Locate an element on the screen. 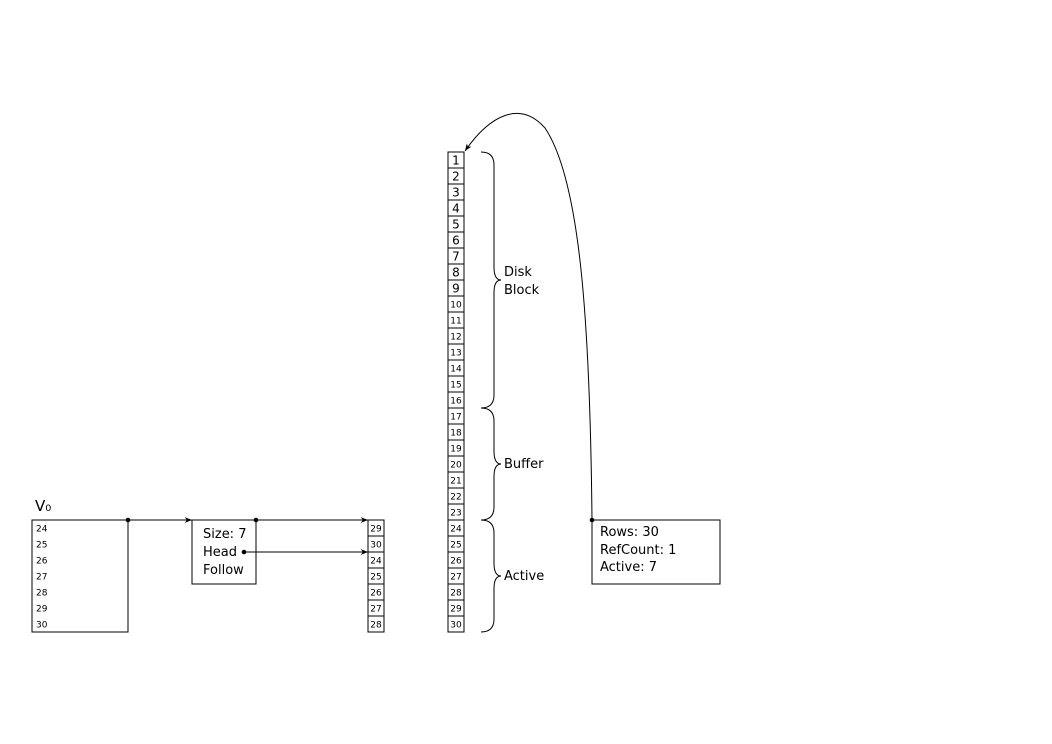  brace-disk-label-1: Disk is located at coordinates (518, 272).